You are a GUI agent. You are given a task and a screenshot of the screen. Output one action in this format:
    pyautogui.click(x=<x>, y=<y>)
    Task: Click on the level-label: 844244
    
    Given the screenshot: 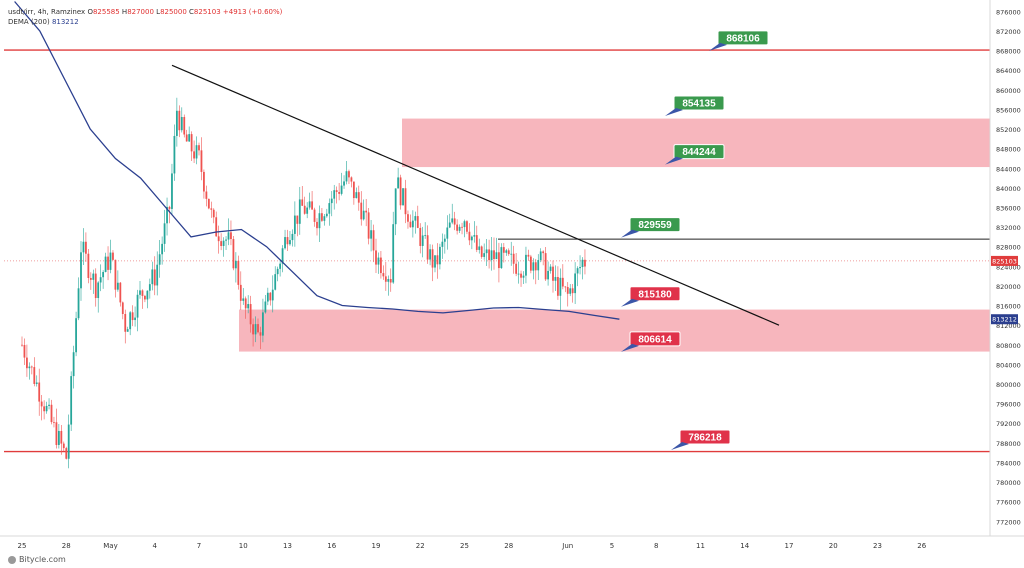 What is the action you would take?
    pyautogui.click(x=695, y=154)
    